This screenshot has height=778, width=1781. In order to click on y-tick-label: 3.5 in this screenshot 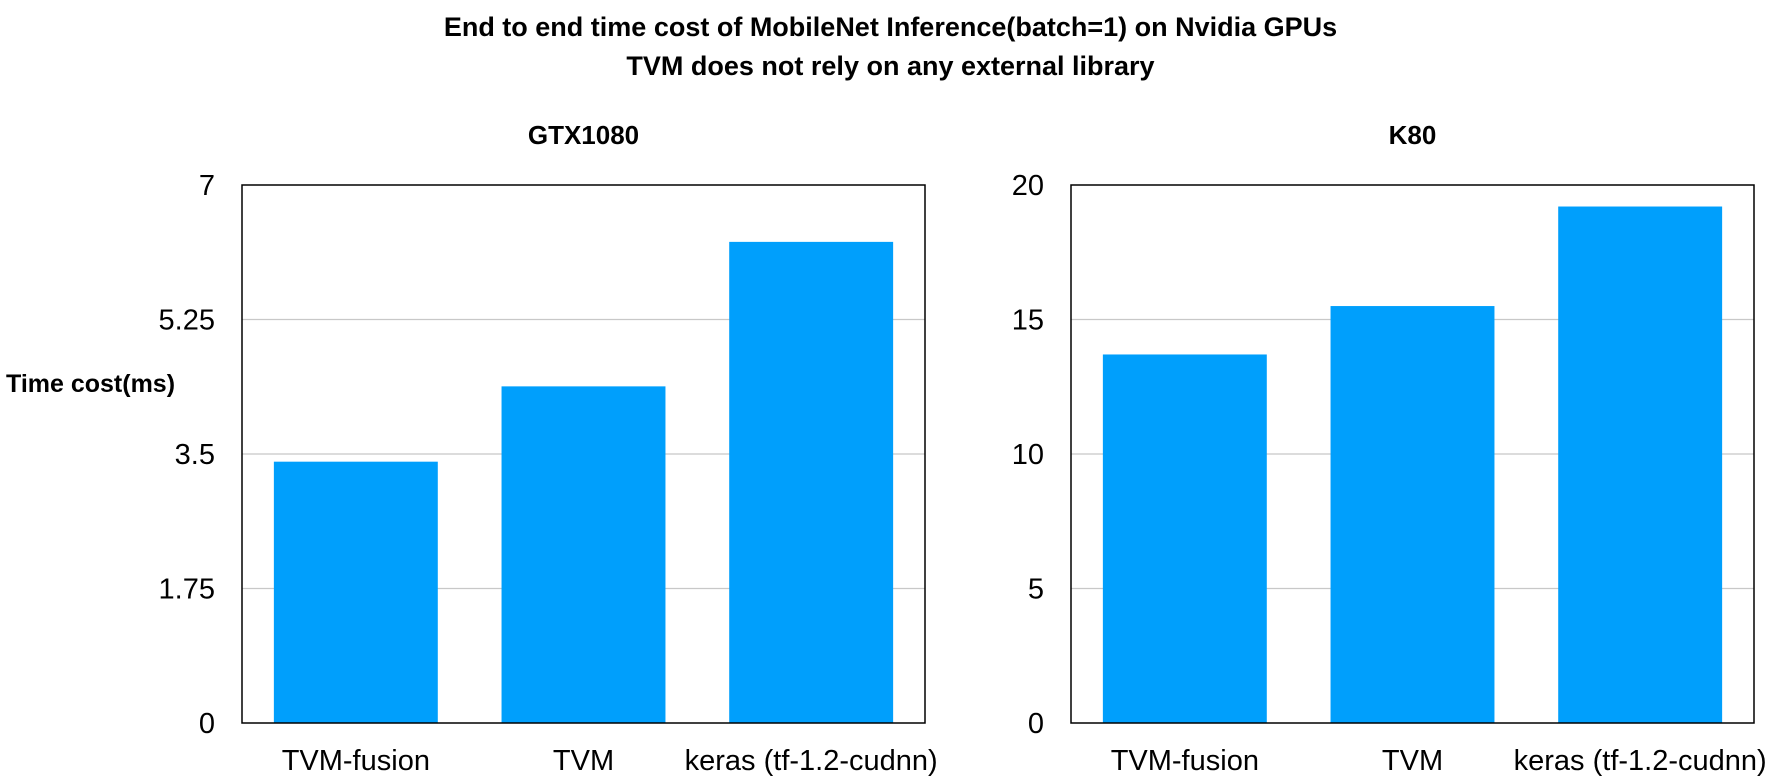, I will do `click(195, 455)`.